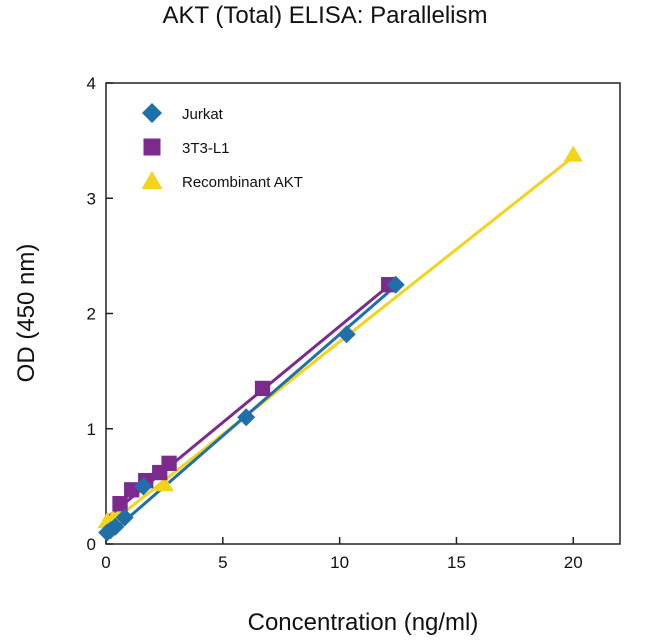  Describe the element at coordinates (91, 314) in the screenshot. I see `y-tick-label: 2` at that location.